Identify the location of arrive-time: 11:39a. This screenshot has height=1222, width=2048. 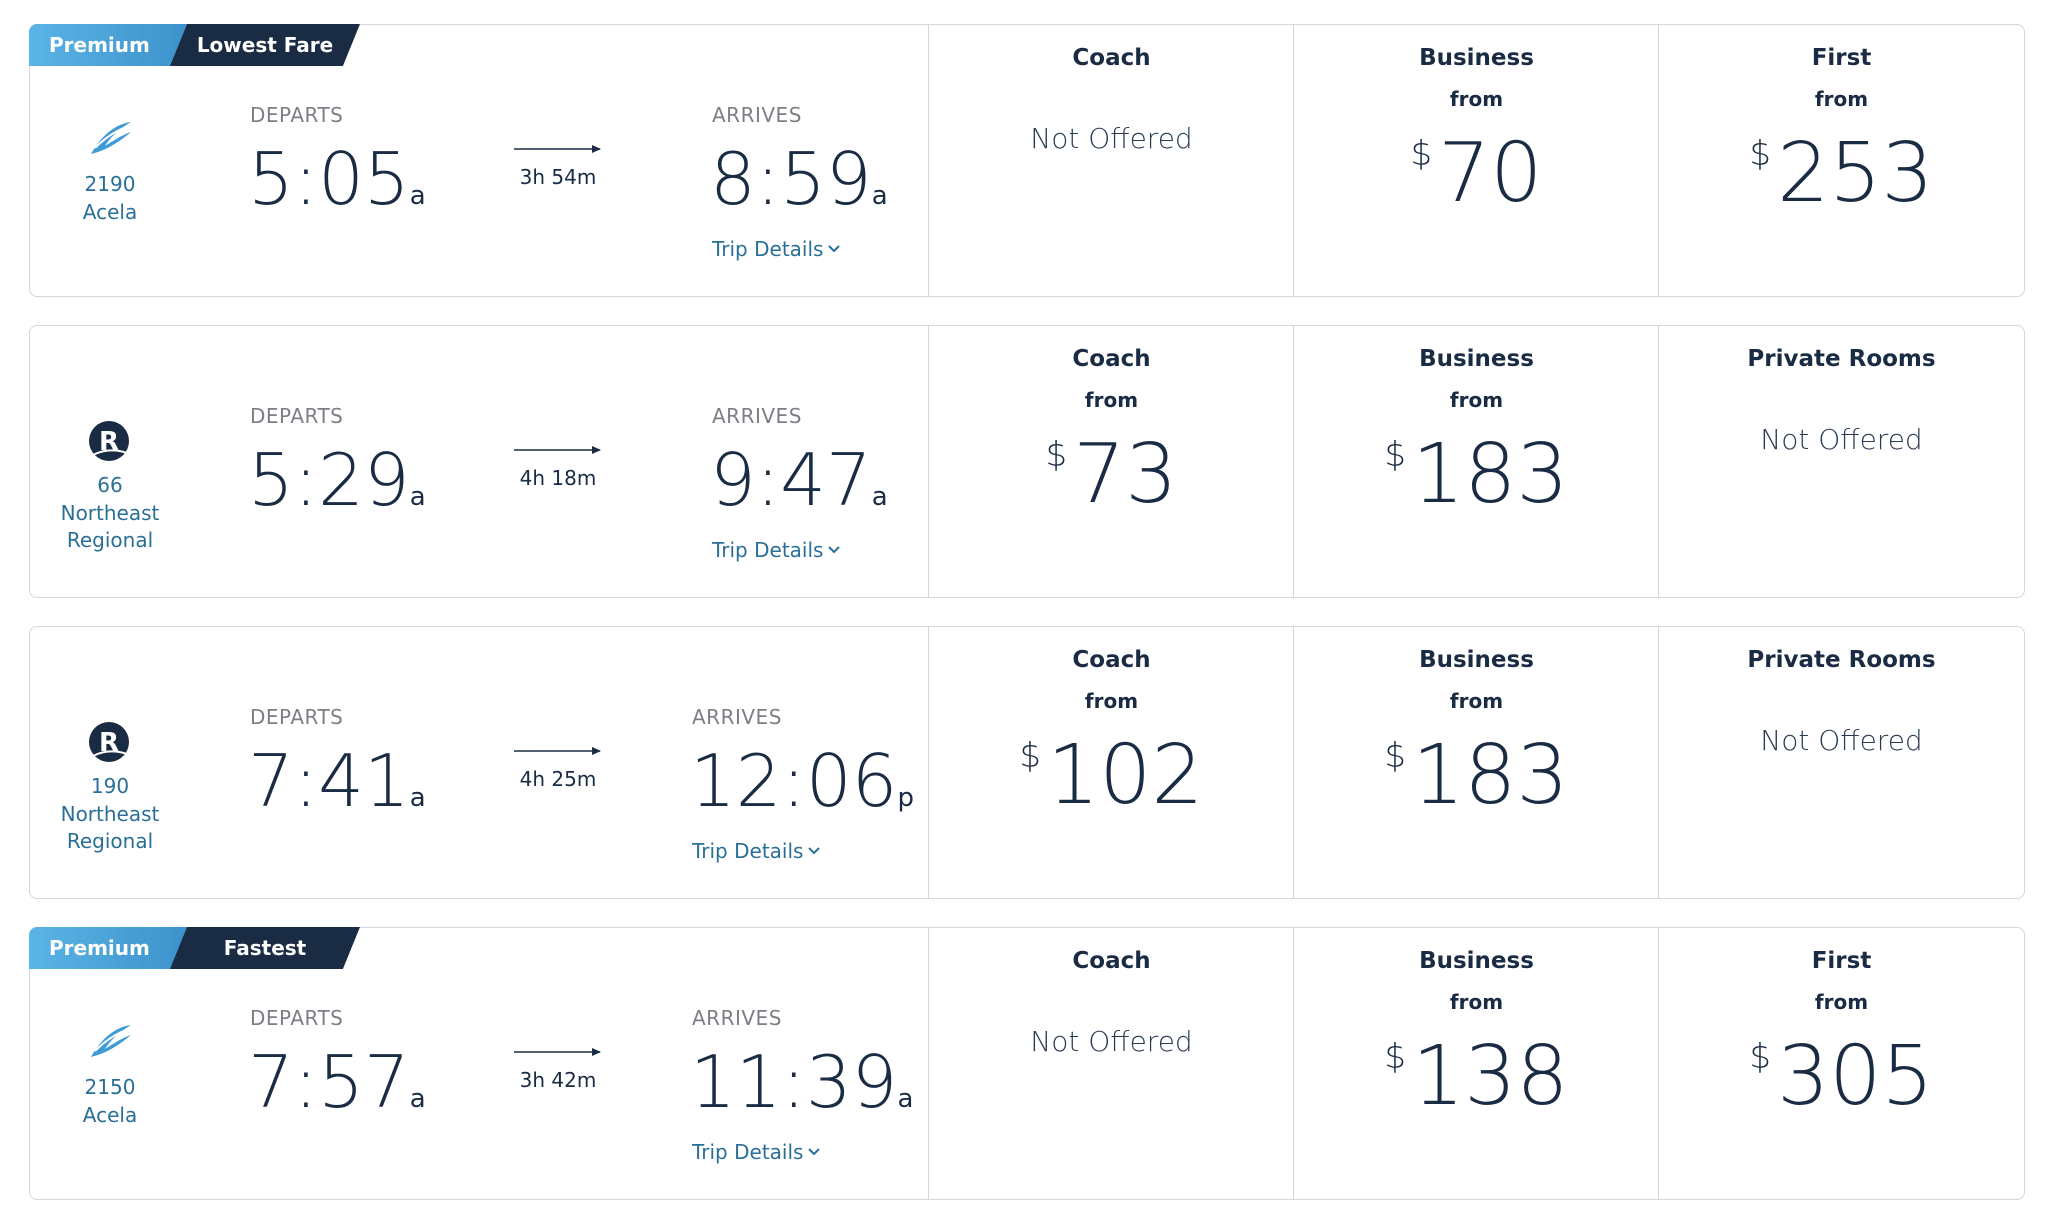
(801, 1082).